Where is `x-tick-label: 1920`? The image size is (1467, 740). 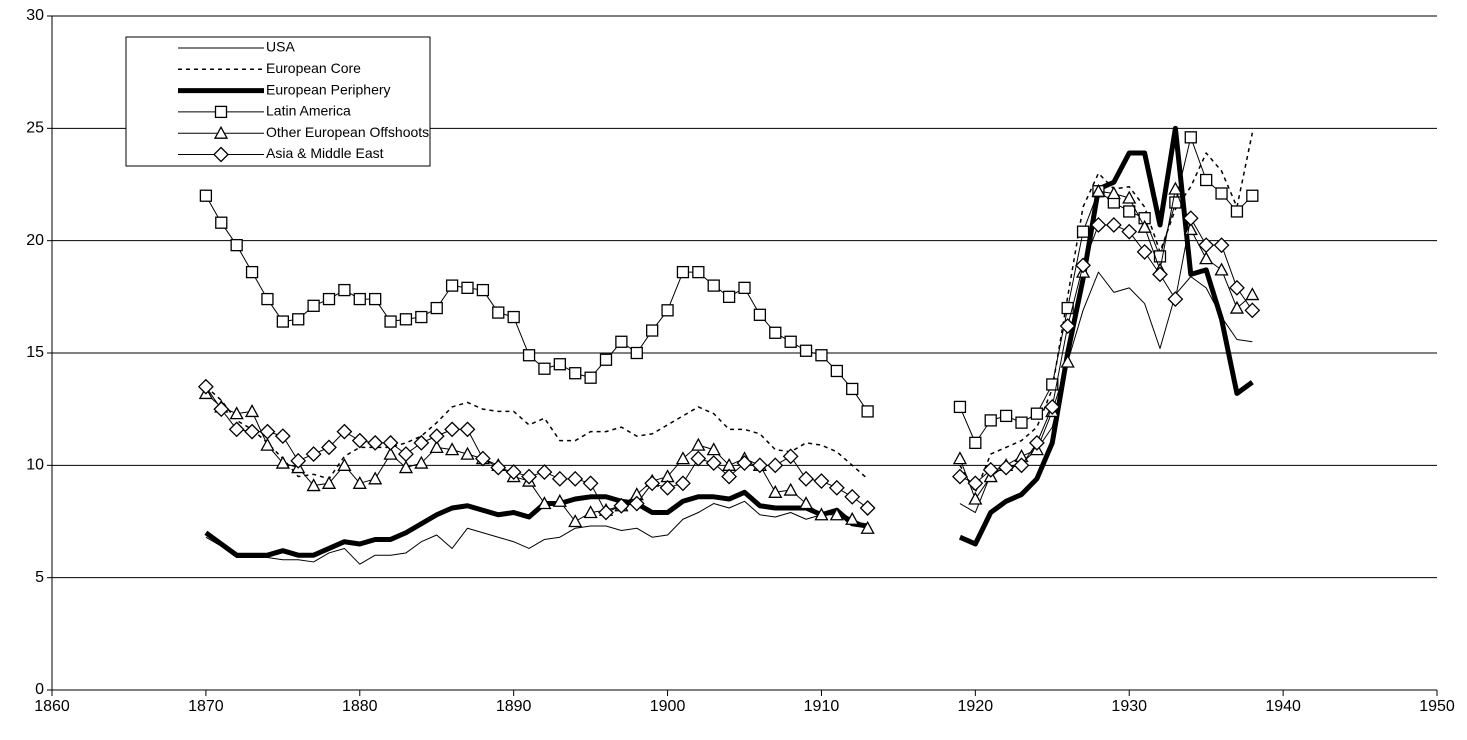 x-tick-label: 1920 is located at coordinates (976, 706).